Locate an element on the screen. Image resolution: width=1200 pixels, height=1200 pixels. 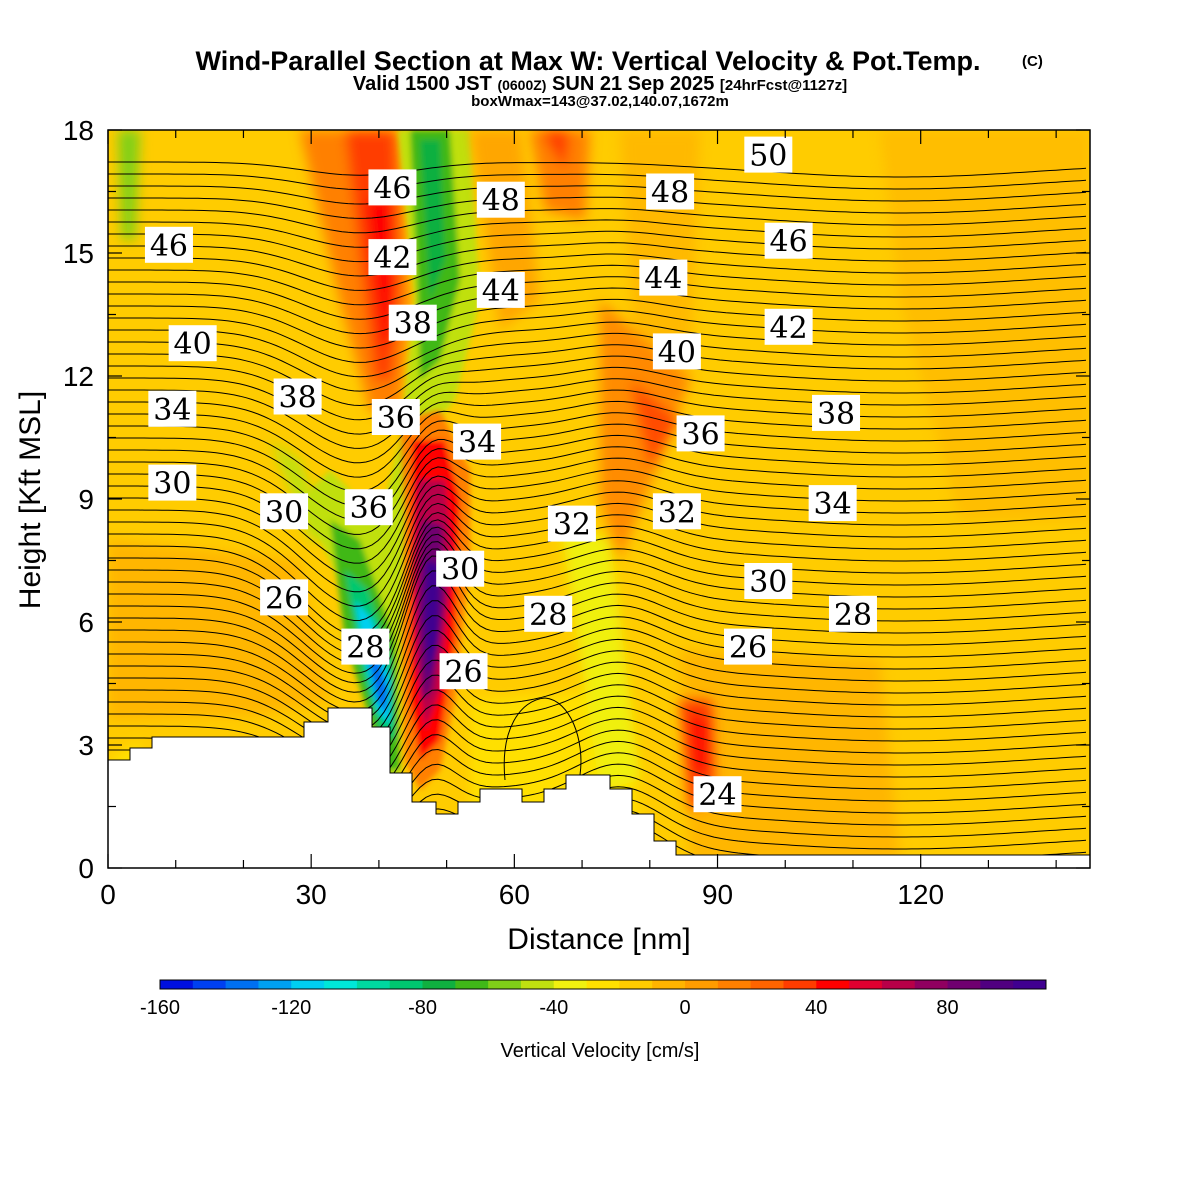
theta-label: 36 is located at coordinates (700, 433).